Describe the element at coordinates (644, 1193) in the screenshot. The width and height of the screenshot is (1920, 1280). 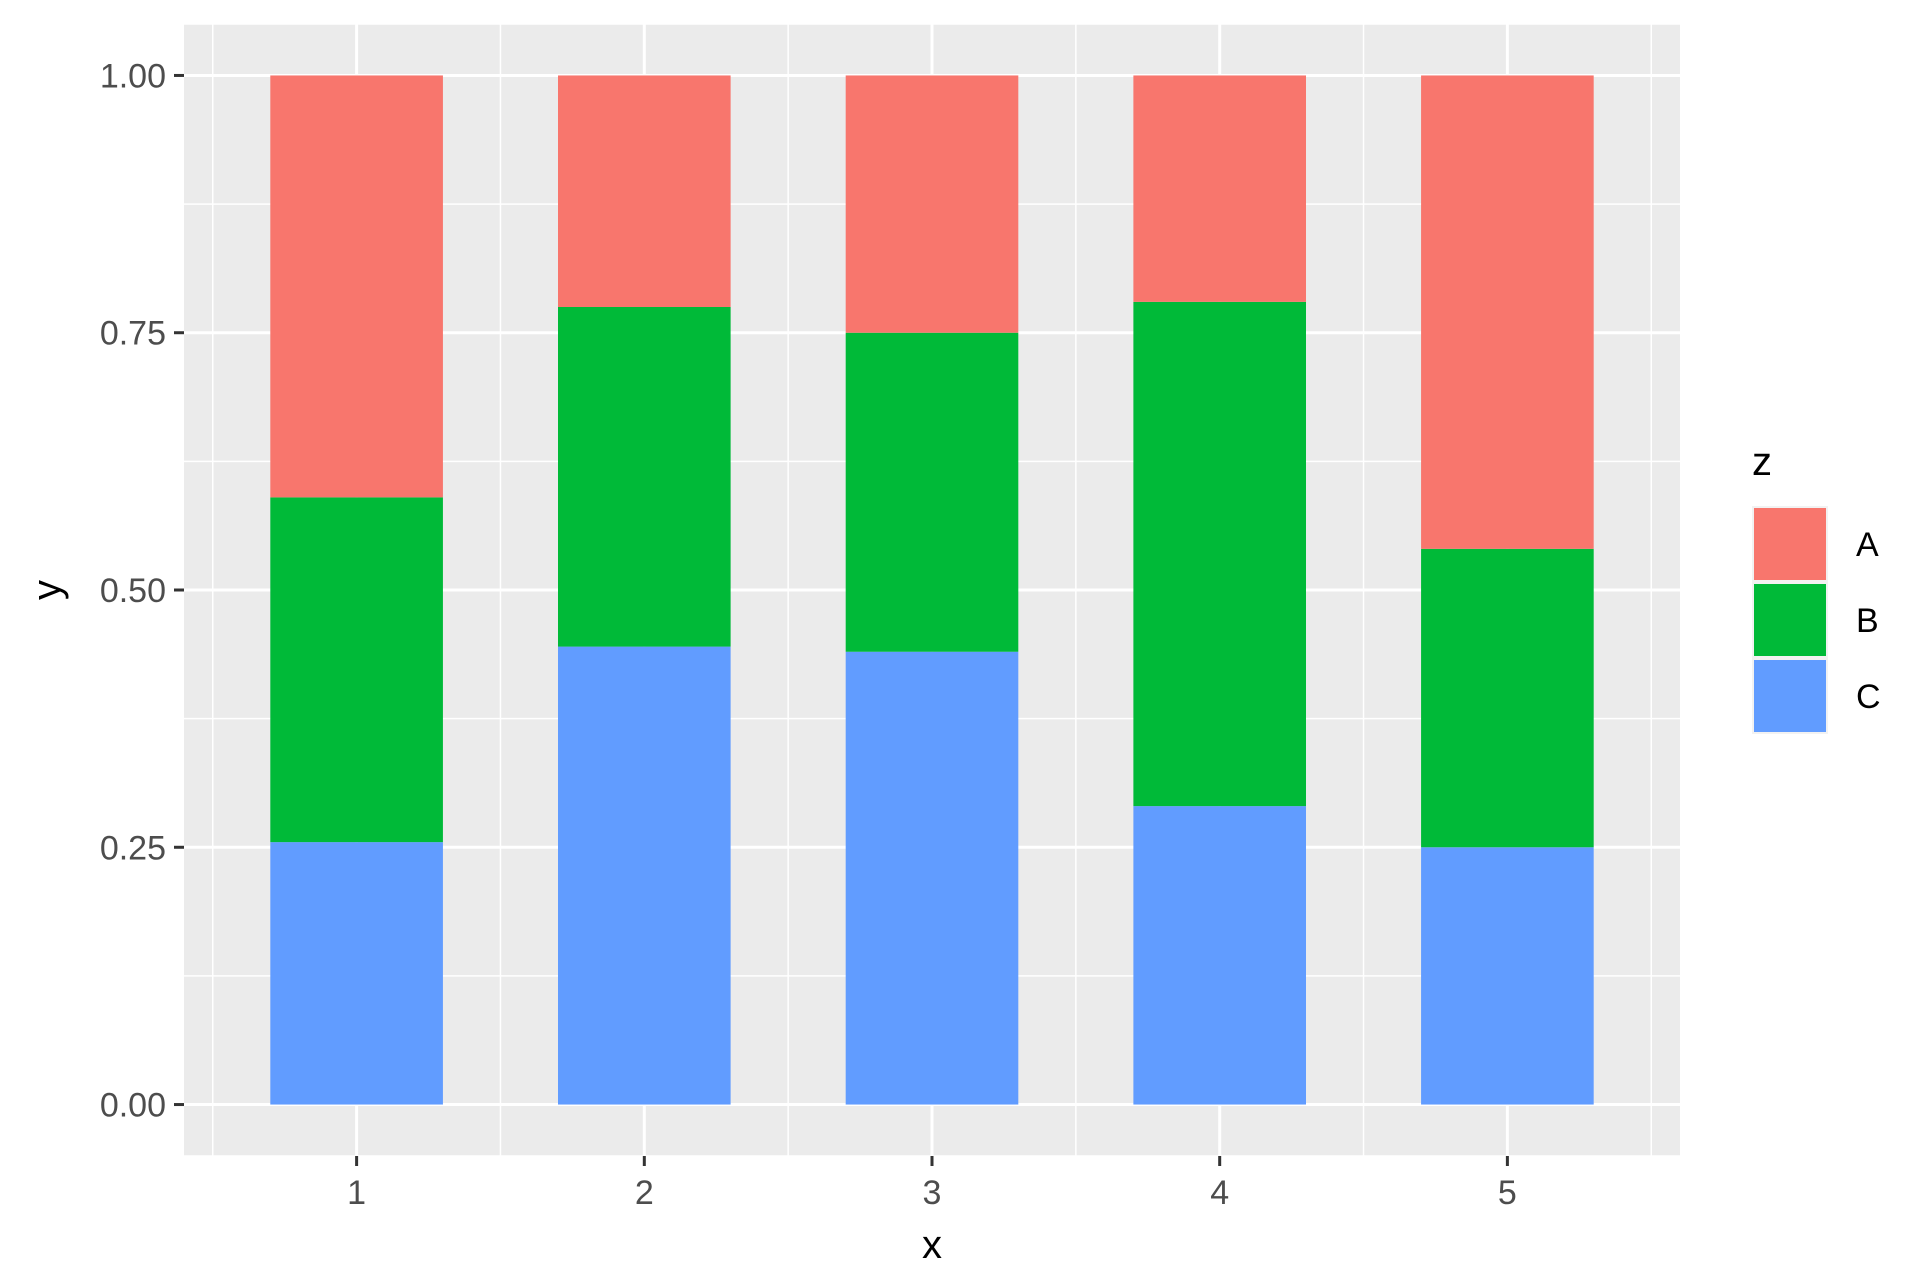
I see `x-tick-label: 2` at that location.